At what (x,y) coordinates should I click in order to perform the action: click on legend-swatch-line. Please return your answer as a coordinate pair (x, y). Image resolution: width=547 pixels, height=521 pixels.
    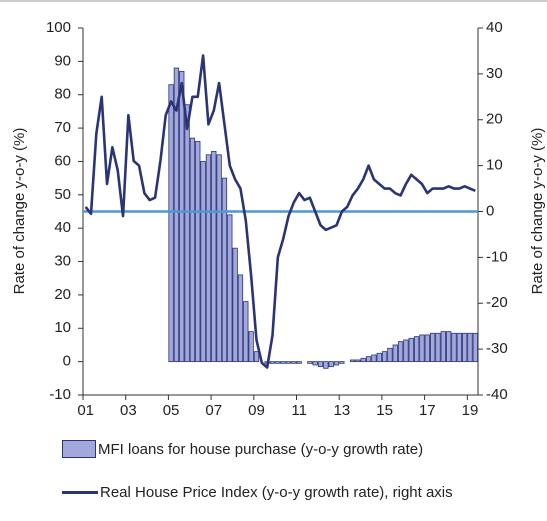
    Looking at the image, I should click on (80, 492).